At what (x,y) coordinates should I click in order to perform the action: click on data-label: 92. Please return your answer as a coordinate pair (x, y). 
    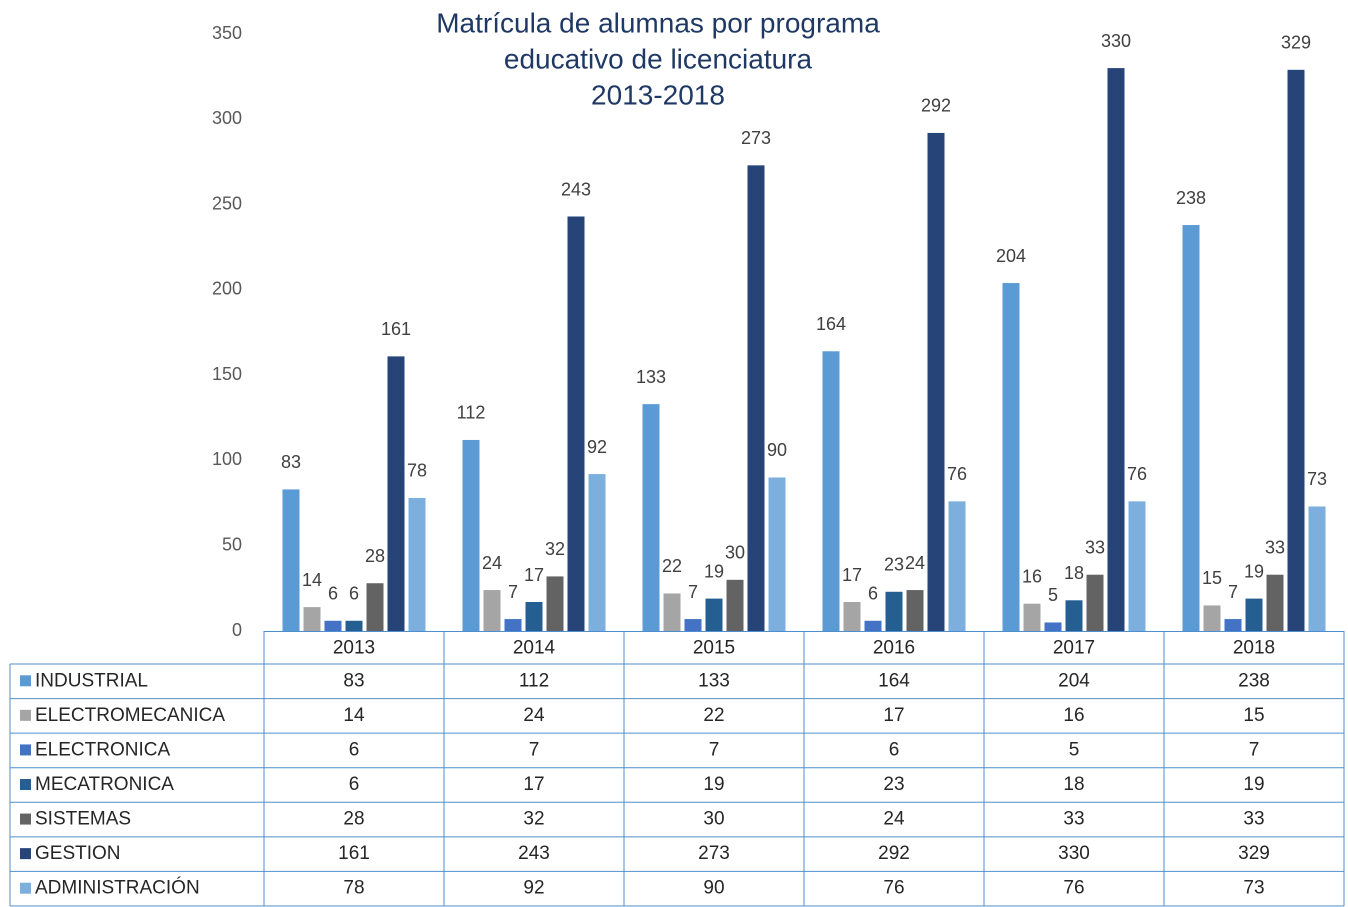
    Looking at the image, I should click on (597, 447).